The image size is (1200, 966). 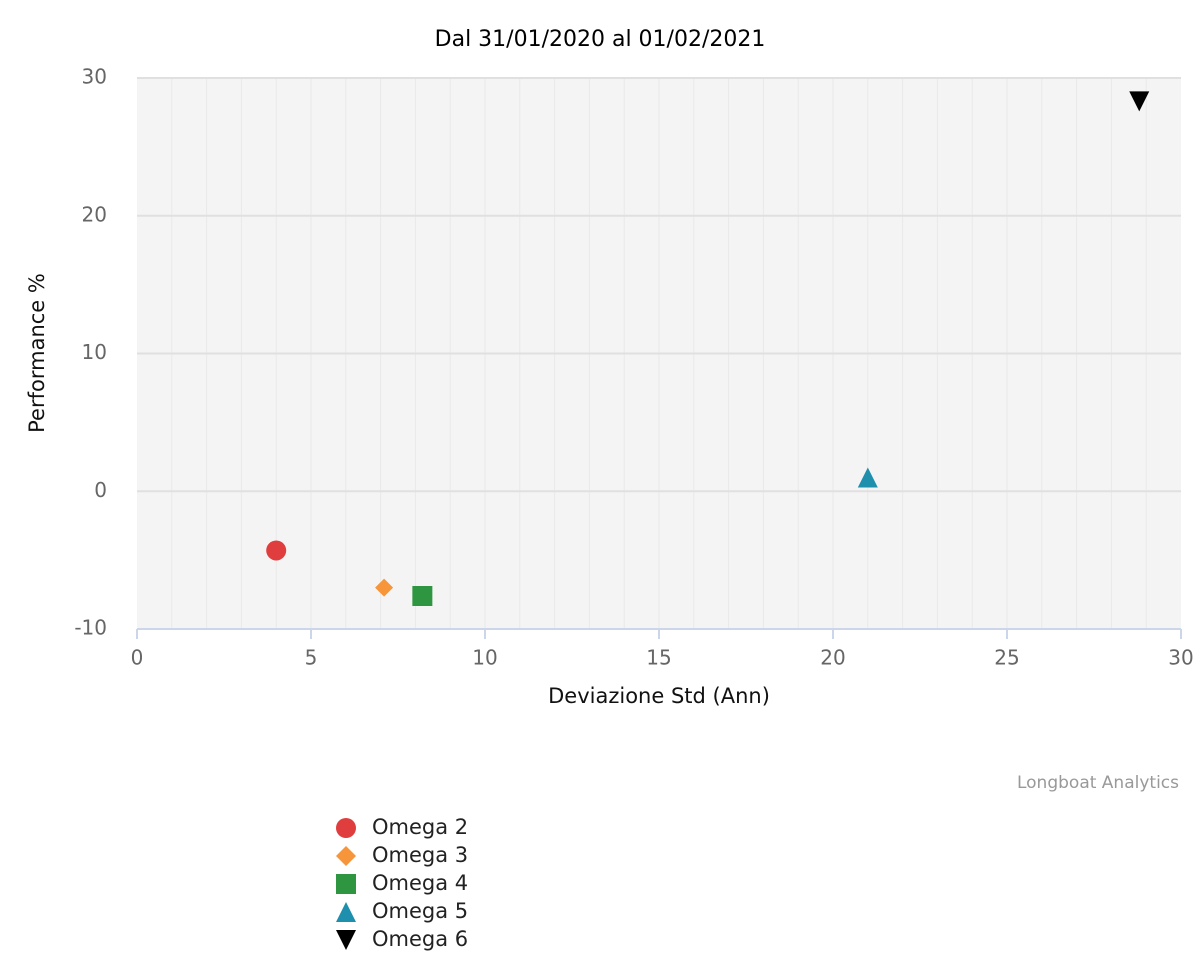 What do you see at coordinates (420, 911) in the screenshot?
I see `legend-label: Omega 5` at bounding box center [420, 911].